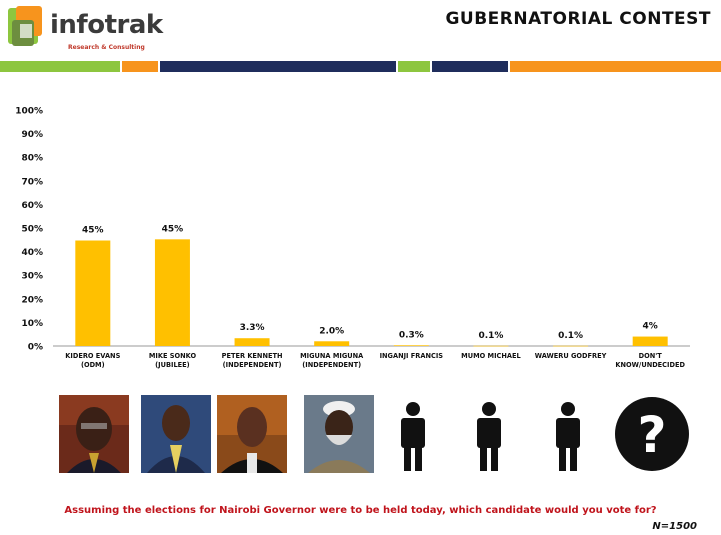 The width and height of the screenshot is (721, 535). Describe the element at coordinates (32, 253) in the screenshot. I see `y-tick-label: 40%` at that location.